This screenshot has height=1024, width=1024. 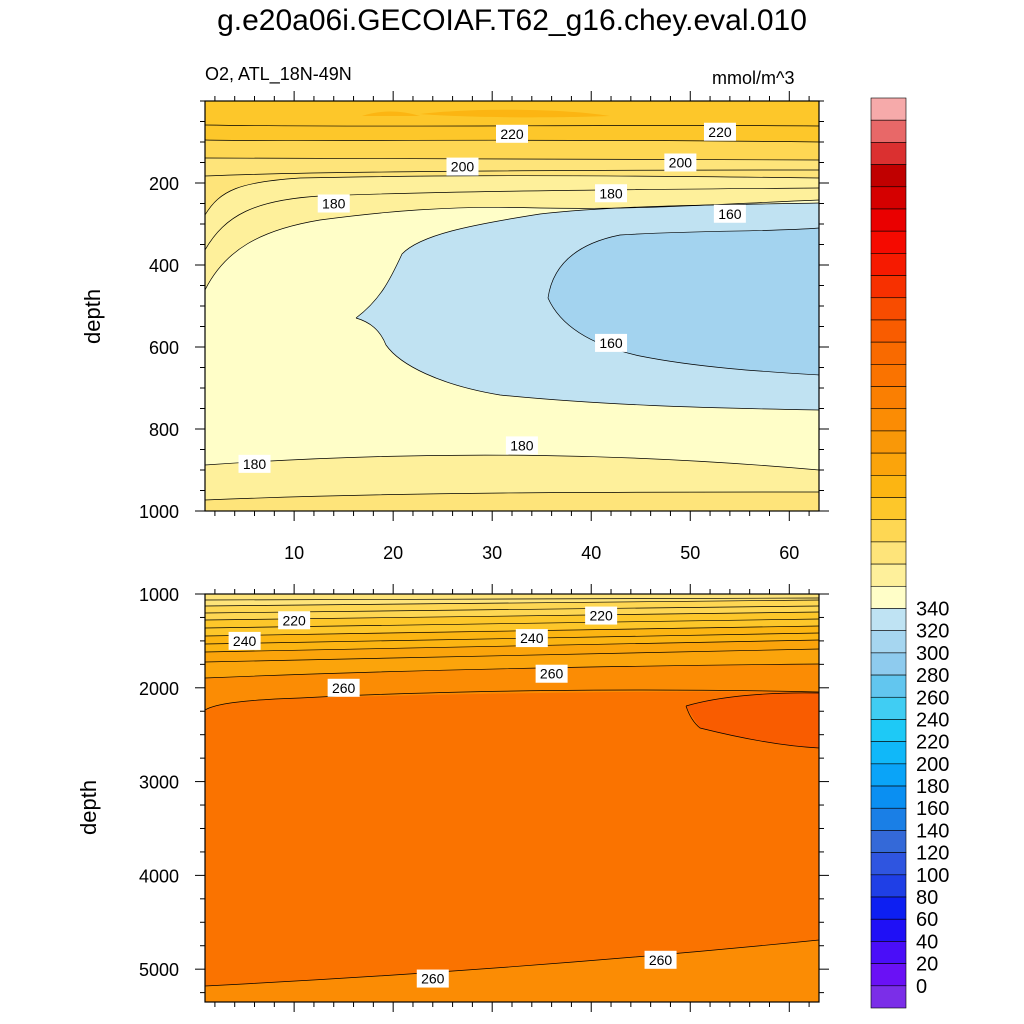 What do you see at coordinates (932, 632) in the screenshot?
I see `colorbar-label: 320` at bounding box center [932, 632].